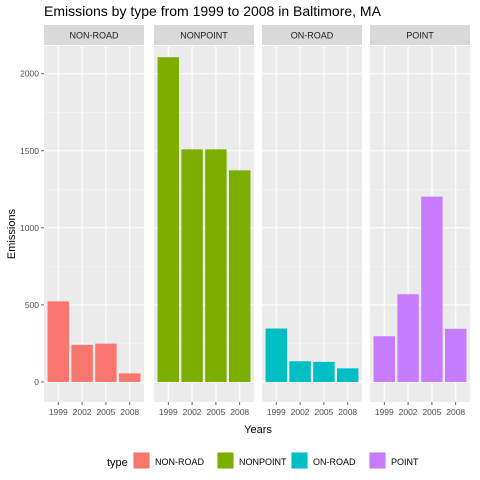 The width and height of the screenshot is (480, 480). What do you see at coordinates (276, 355) in the screenshot?
I see `bar-on-road-1999` at bounding box center [276, 355].